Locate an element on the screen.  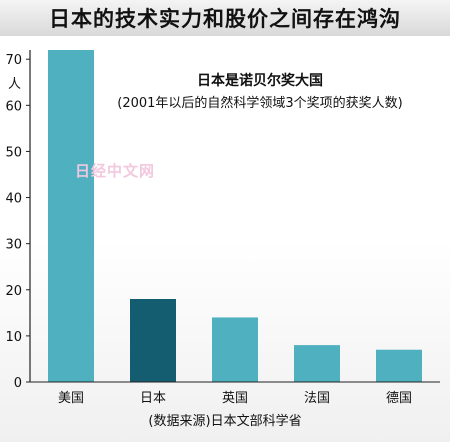
y-tick-label: 0 is located at coordinates (18, 383).